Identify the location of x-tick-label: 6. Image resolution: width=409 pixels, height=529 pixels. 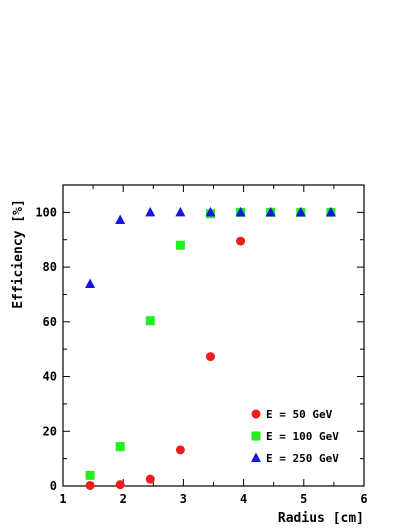
(363, 499).